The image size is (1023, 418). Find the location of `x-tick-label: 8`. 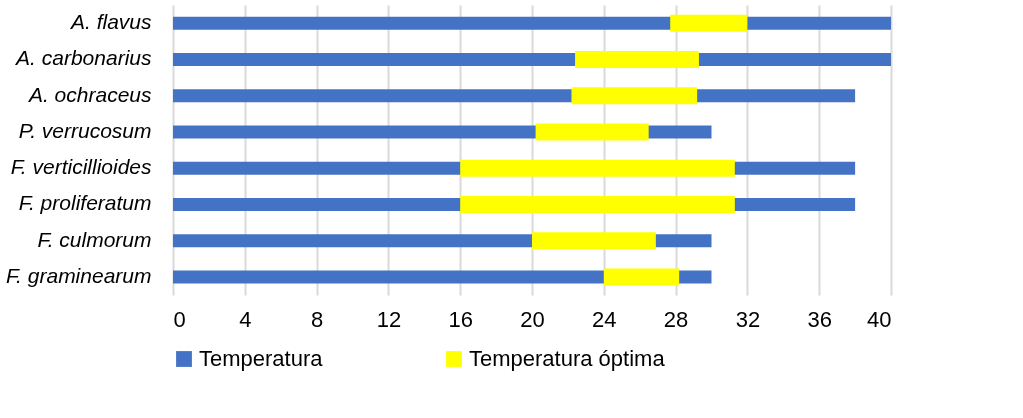

x-tick-label: 8 is located at coordinates (317, 319).